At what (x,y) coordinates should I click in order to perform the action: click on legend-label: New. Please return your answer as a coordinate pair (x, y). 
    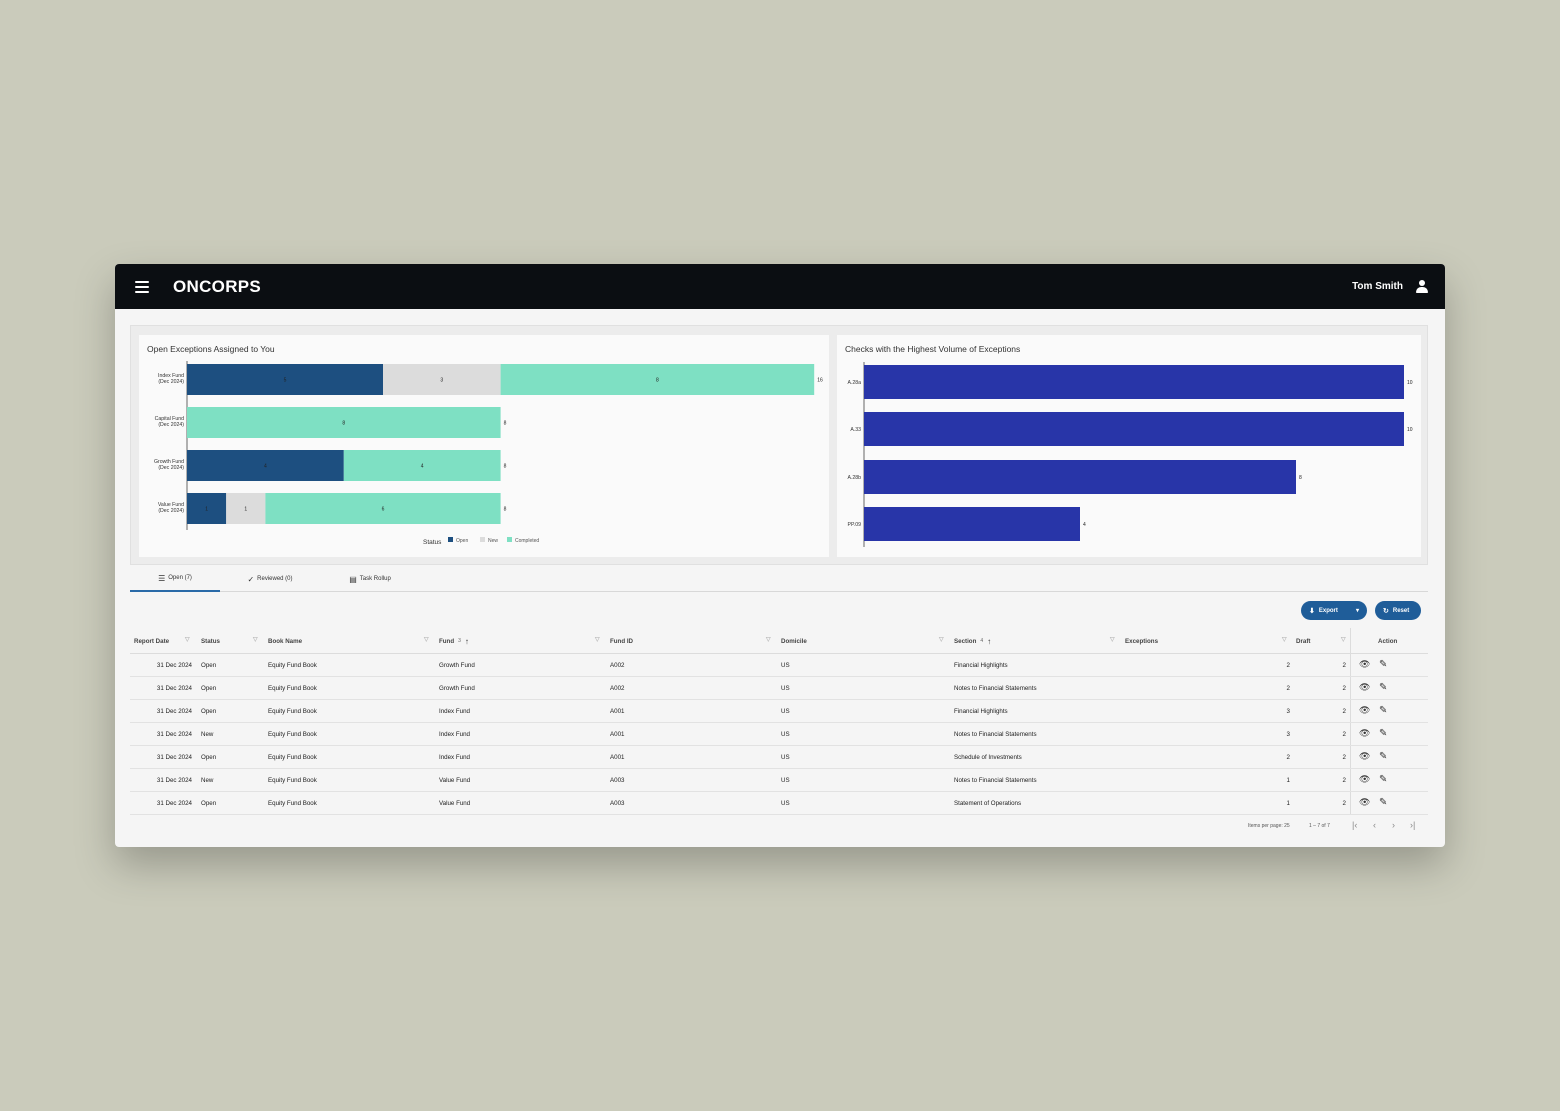
    Looking at the image, I should click on (493, 541).